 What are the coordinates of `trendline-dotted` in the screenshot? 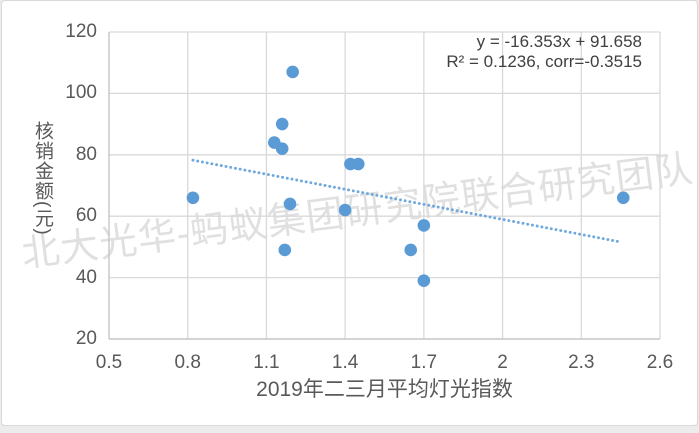 It's located at (407, 201).